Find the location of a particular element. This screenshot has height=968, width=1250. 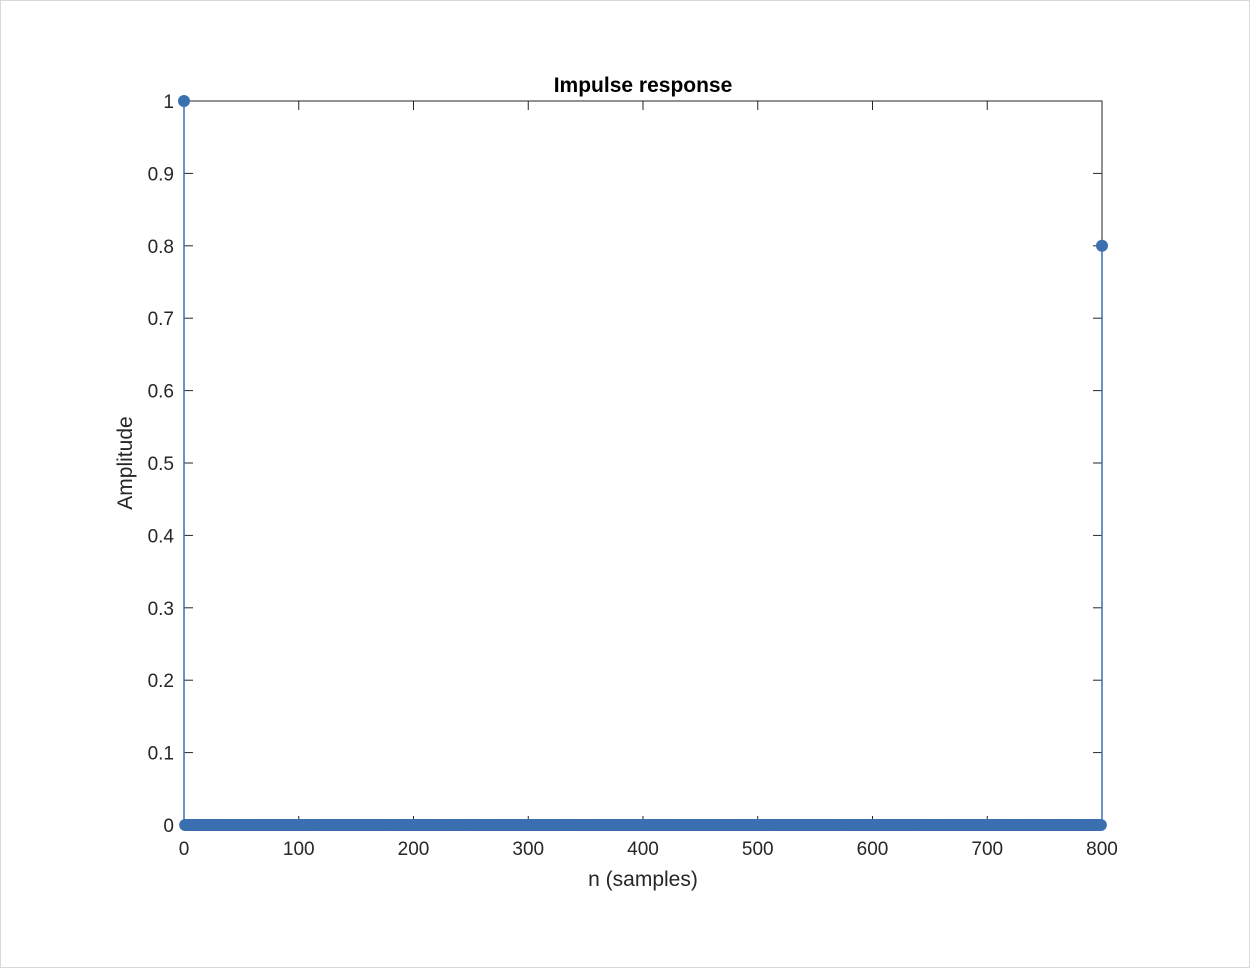

x-tick-labels: 0 100 200 300 400 500 600 700 800 is located at coordinates (648, 849).